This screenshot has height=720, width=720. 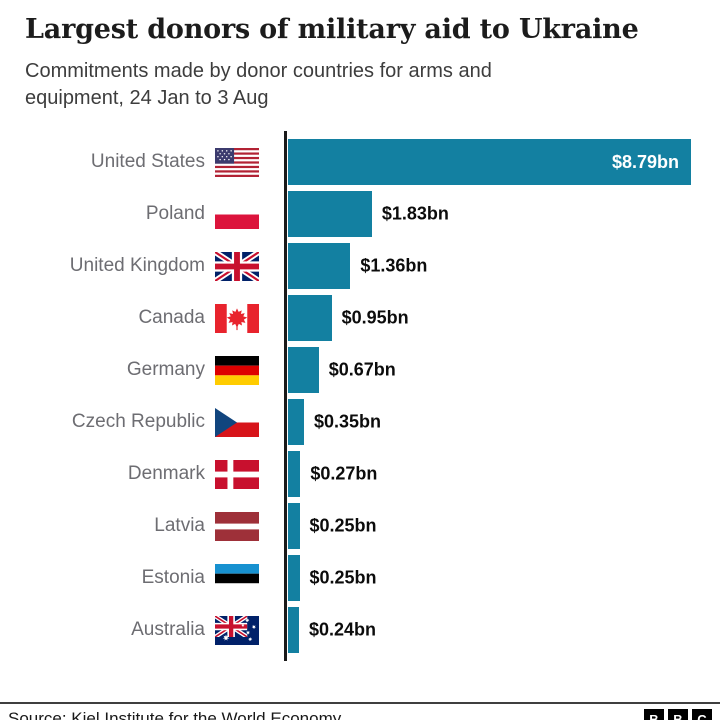 I want to click on bar-track: $0.27bn, so click(x=504, y=474).